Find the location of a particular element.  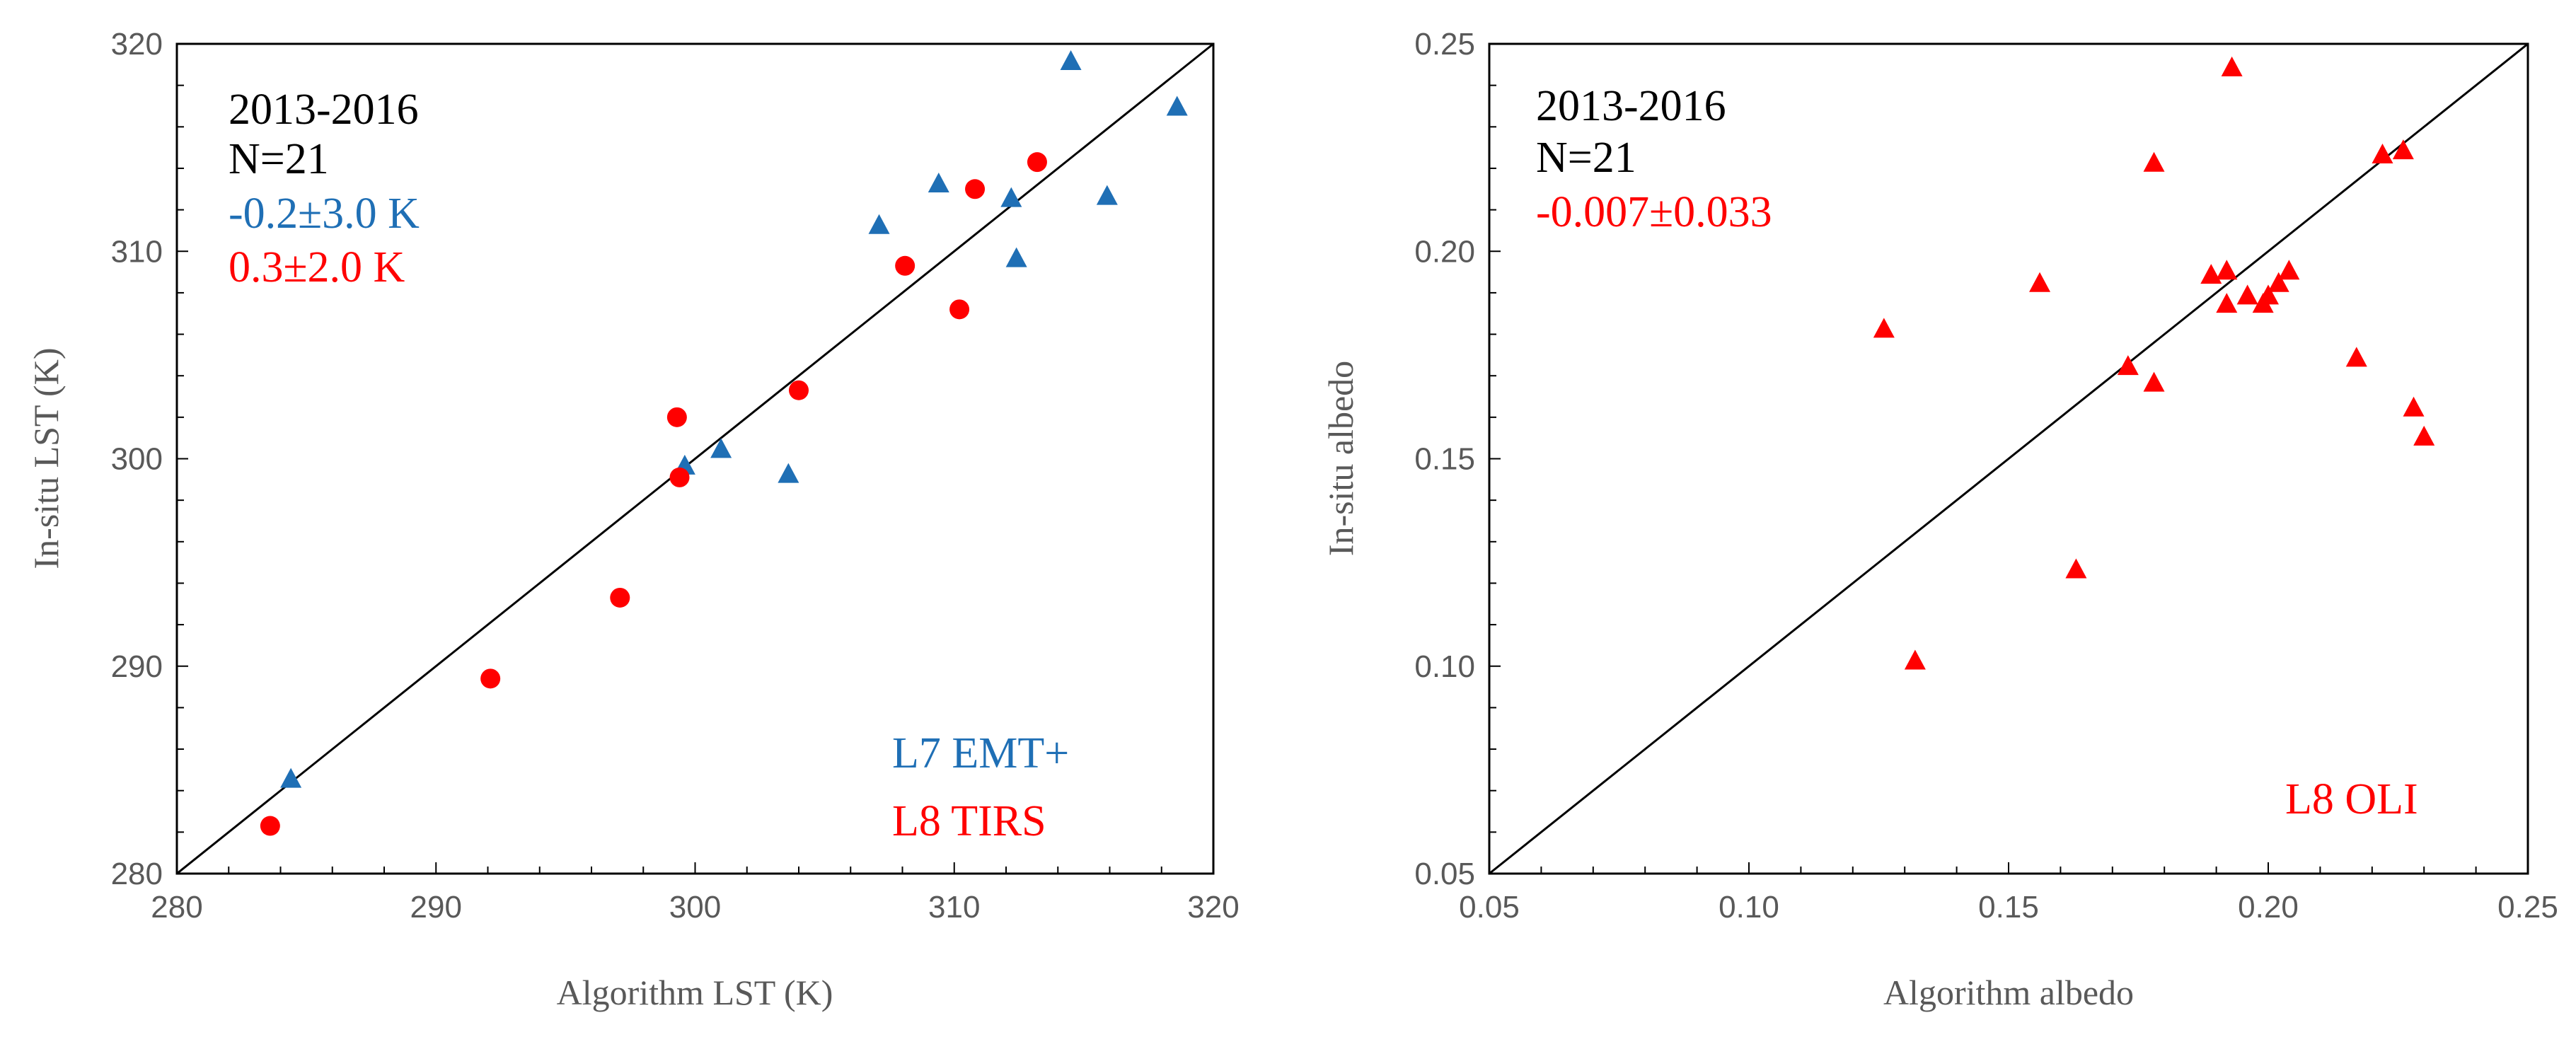

albedo-y-axis-label: In-situ albedo is located at coordinates (1341, 458).